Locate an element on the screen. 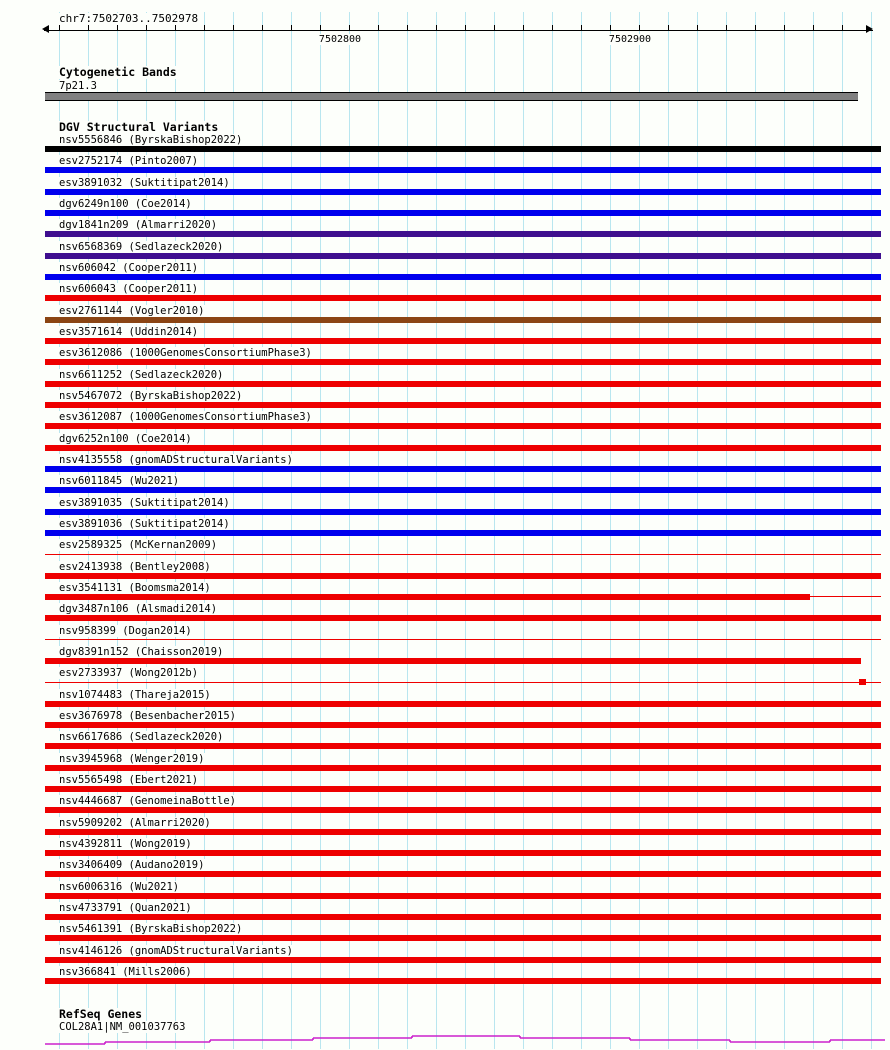 This screenshot has height=1050, width=890. dgv-row-label: esv3612087 (1000GenomesConsortiumPhase3) is located at coordinates (187, 417).